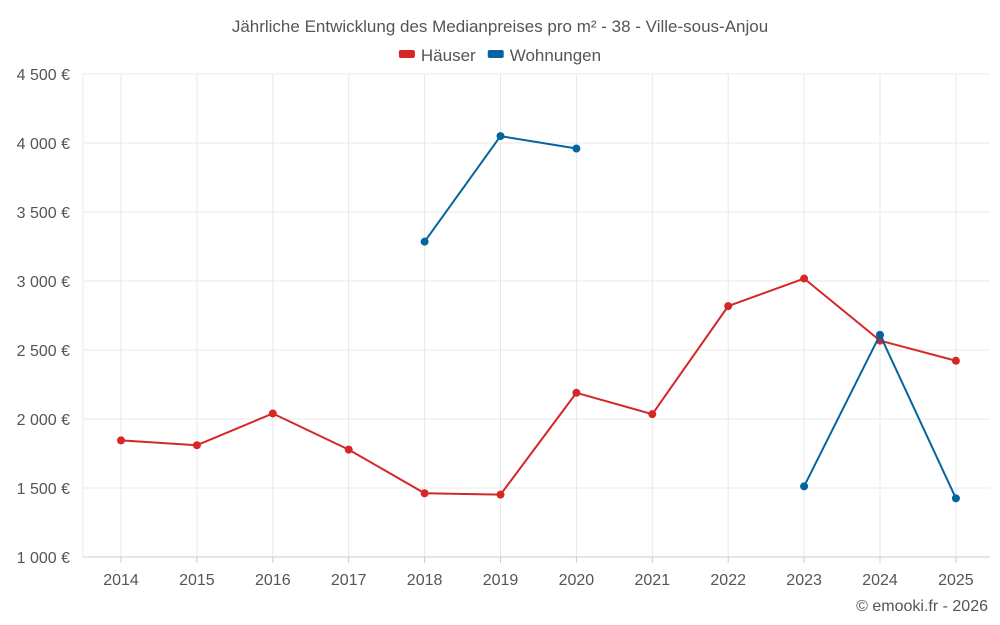 The width and height of the screenshot is (1000, 625). What do you see at coordinates (728, 580) in the screenshot?
I see `x-tick-label: 2022` at bounding box center [728, 580].